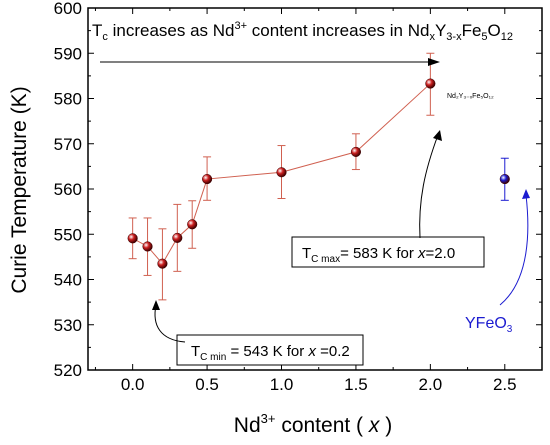  Describe the element at coordinates (311, 351) in the screenshot. I see `tmin-var: x` at that location.